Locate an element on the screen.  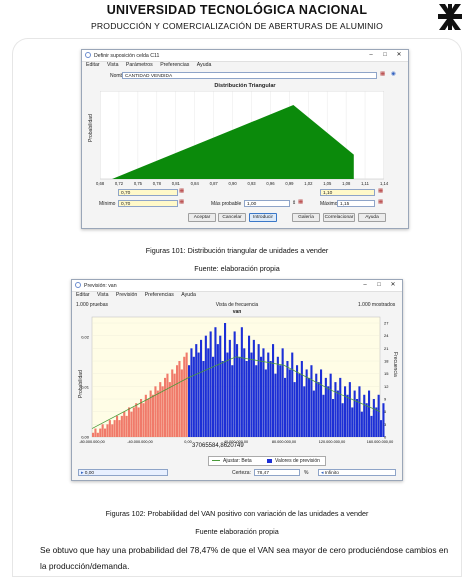
left-marker-field: 0,70 is located at coordinates (148, 192).